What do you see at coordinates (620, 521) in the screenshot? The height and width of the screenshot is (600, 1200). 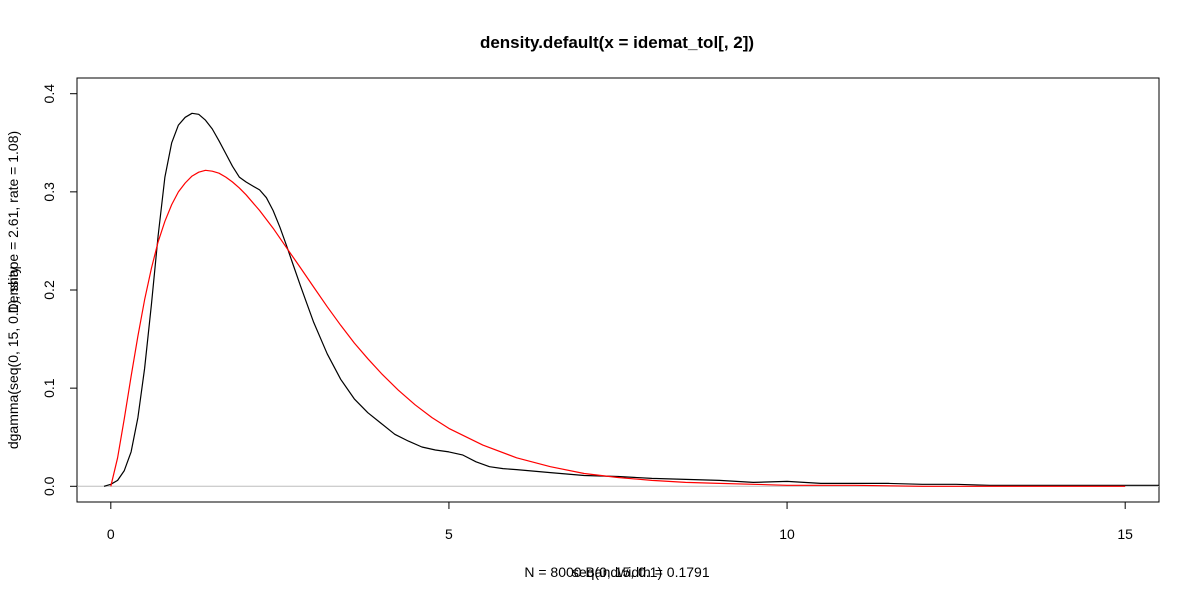 I see `x-axis: 0 5 10 15` at bounding box center [620, 521].